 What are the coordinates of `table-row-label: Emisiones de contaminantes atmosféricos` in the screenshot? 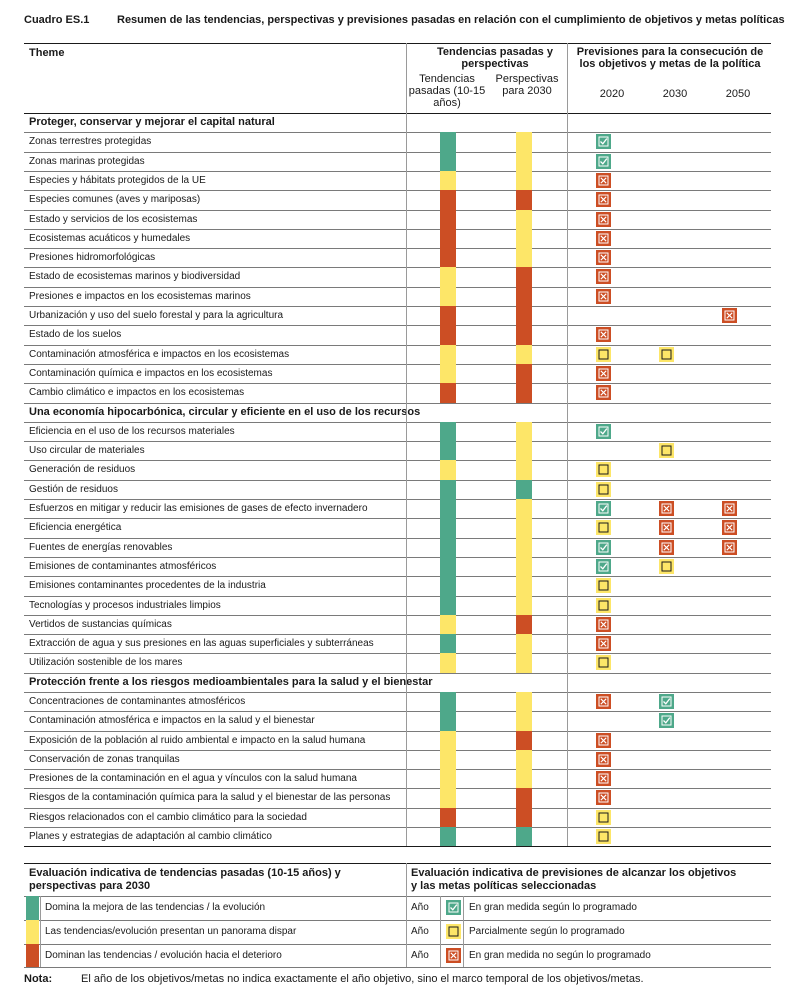 It's located at (123, 566).